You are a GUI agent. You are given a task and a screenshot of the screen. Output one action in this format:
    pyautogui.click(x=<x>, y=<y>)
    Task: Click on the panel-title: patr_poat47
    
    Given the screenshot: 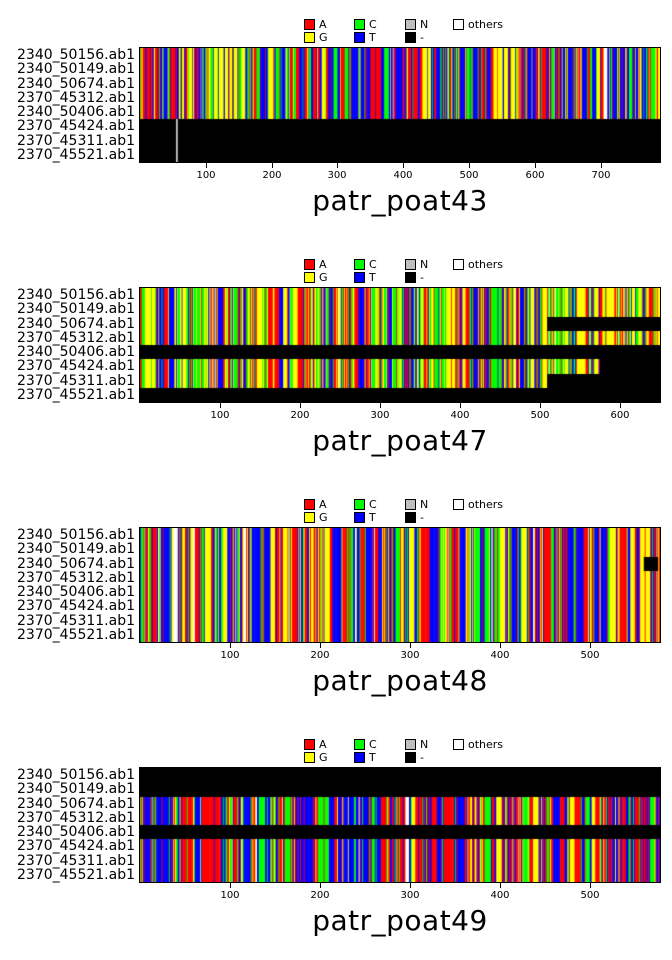 What is the action you would take?
    pyautogui.click(x=400, y=440)
    